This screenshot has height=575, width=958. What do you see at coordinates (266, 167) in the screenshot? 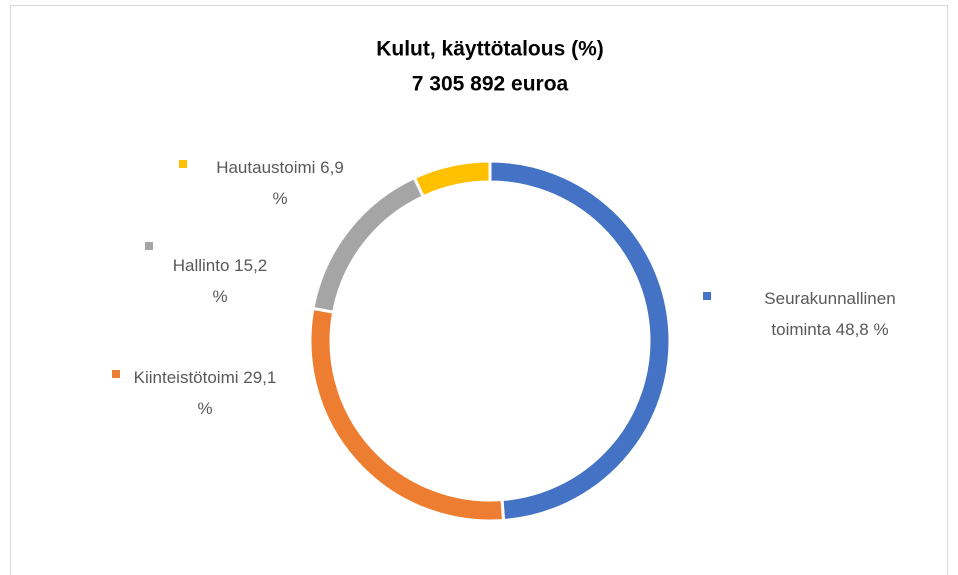
I see `category-label: Hautaustoimi` at bounding box center [266, 167].